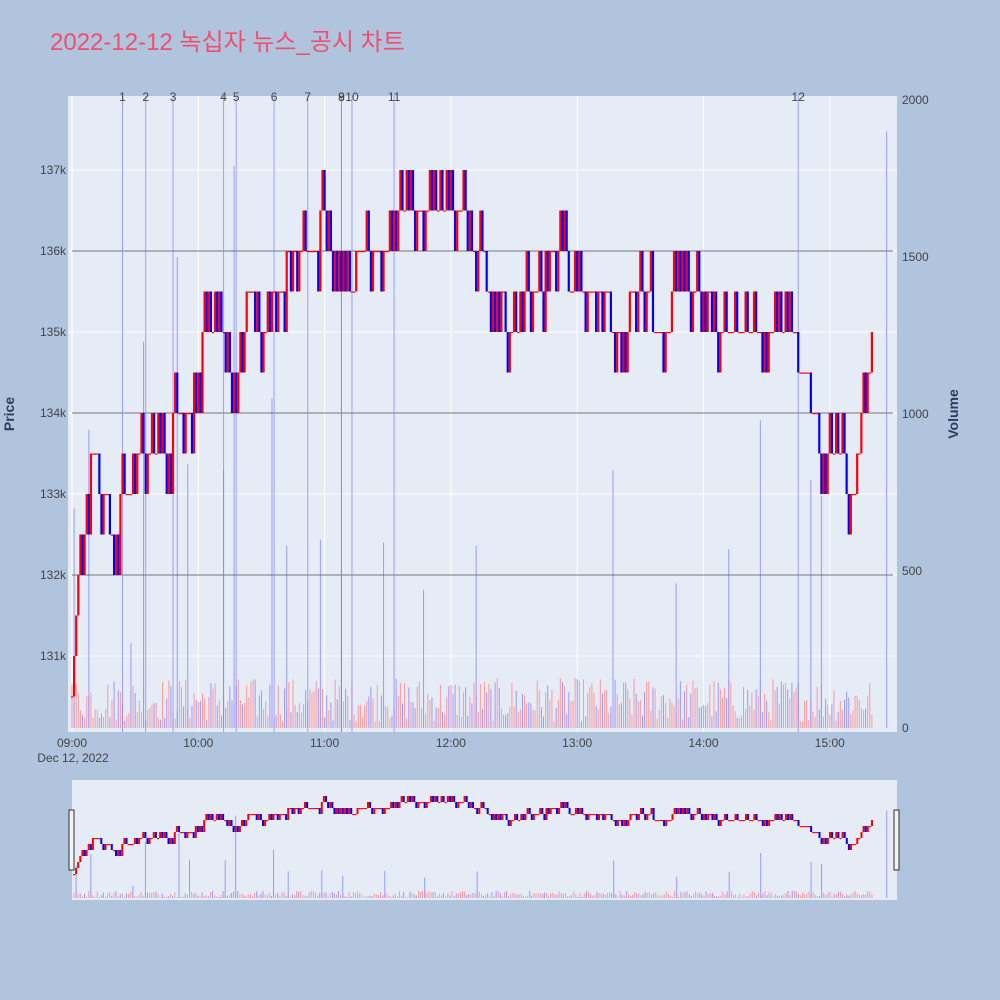  What do you see at coordinates (236, 97) in the screenshot?
I see `news-marker-label: 5` at bounding box center [236, 97].